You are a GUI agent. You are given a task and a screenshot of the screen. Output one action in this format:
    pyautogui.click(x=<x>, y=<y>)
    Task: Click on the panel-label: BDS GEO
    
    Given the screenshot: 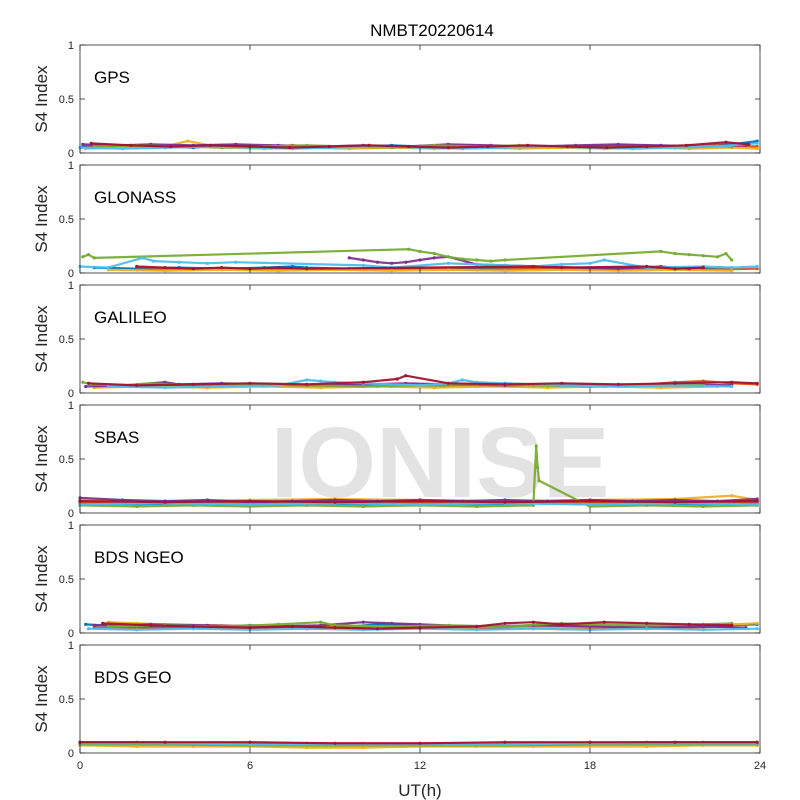 What is the action you would take?
    pyautogui.click(x=132, y=677)
    